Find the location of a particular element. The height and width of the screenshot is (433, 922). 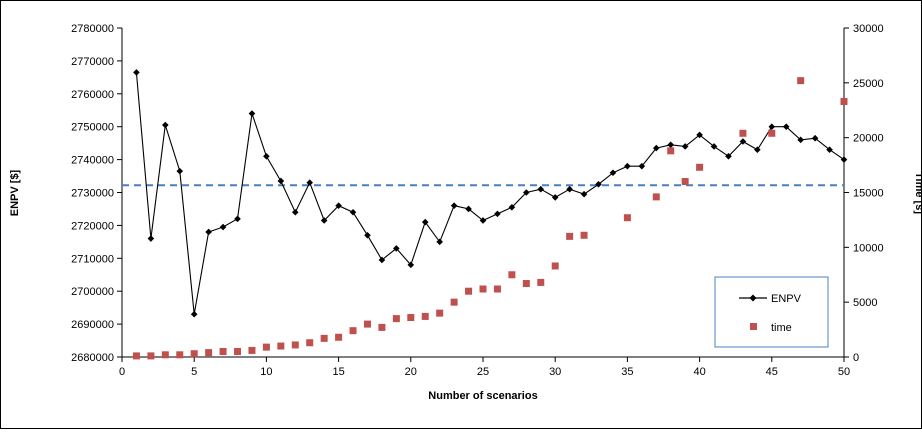

legend-box is located at coordinates (771, 312).